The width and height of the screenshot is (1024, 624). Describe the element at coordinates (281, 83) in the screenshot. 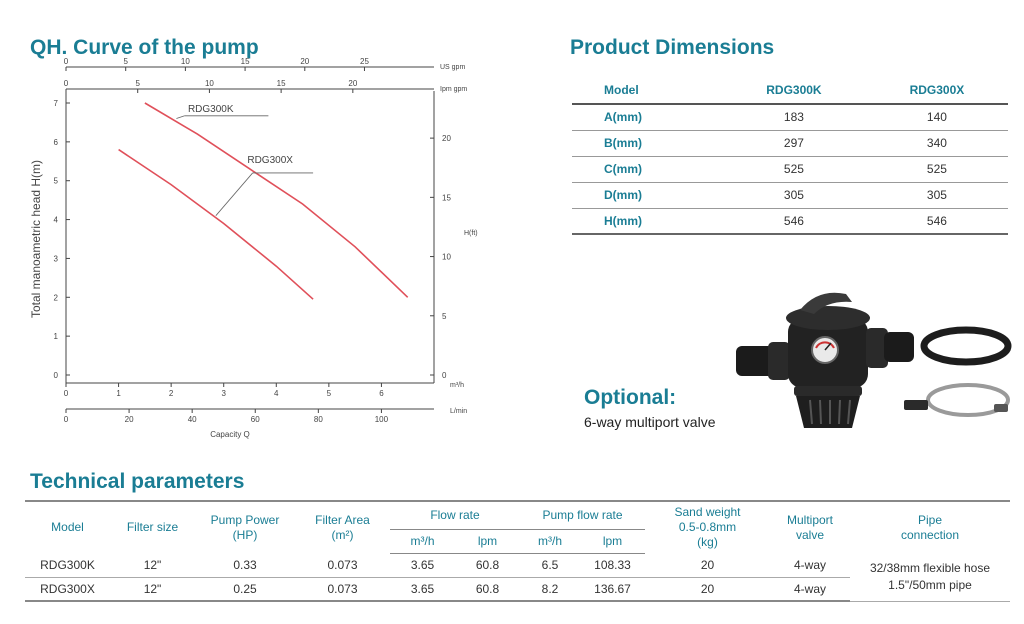

I see `x-ipm-tick-label: 15` at that location.